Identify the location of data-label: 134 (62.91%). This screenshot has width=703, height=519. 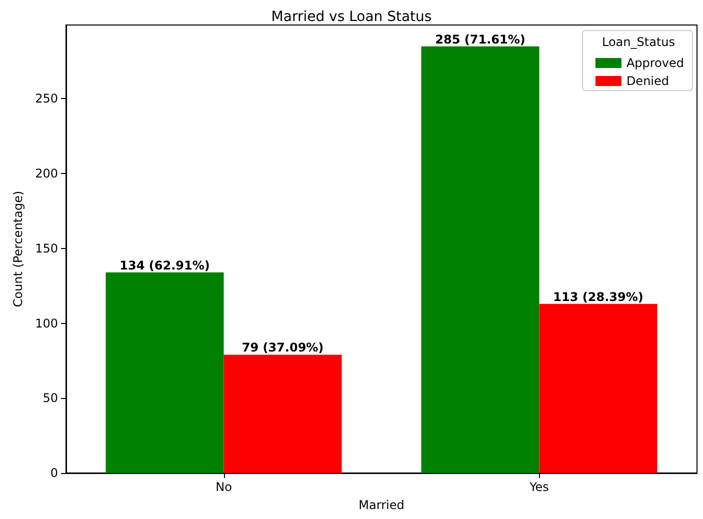
(165, 265).